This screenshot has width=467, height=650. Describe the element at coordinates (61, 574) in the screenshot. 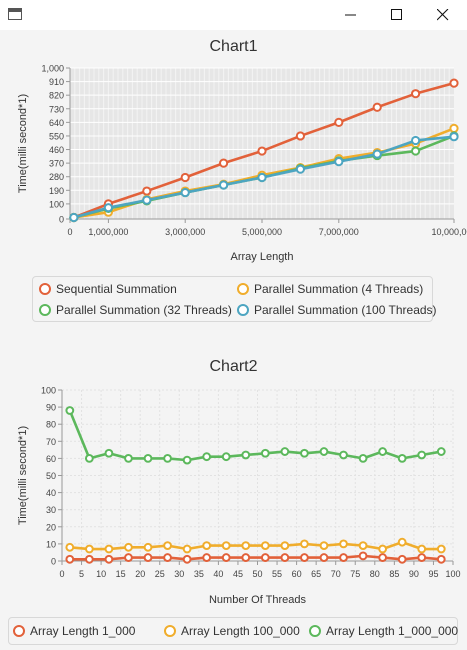

I see `x-tick-label: 0` at that location.